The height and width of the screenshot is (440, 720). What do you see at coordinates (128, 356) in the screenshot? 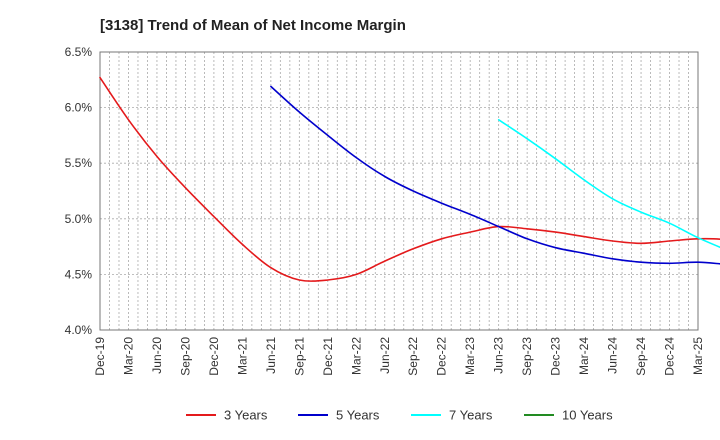
I see `x-tick-label: Mar-20` at bounding box center [128, 356].